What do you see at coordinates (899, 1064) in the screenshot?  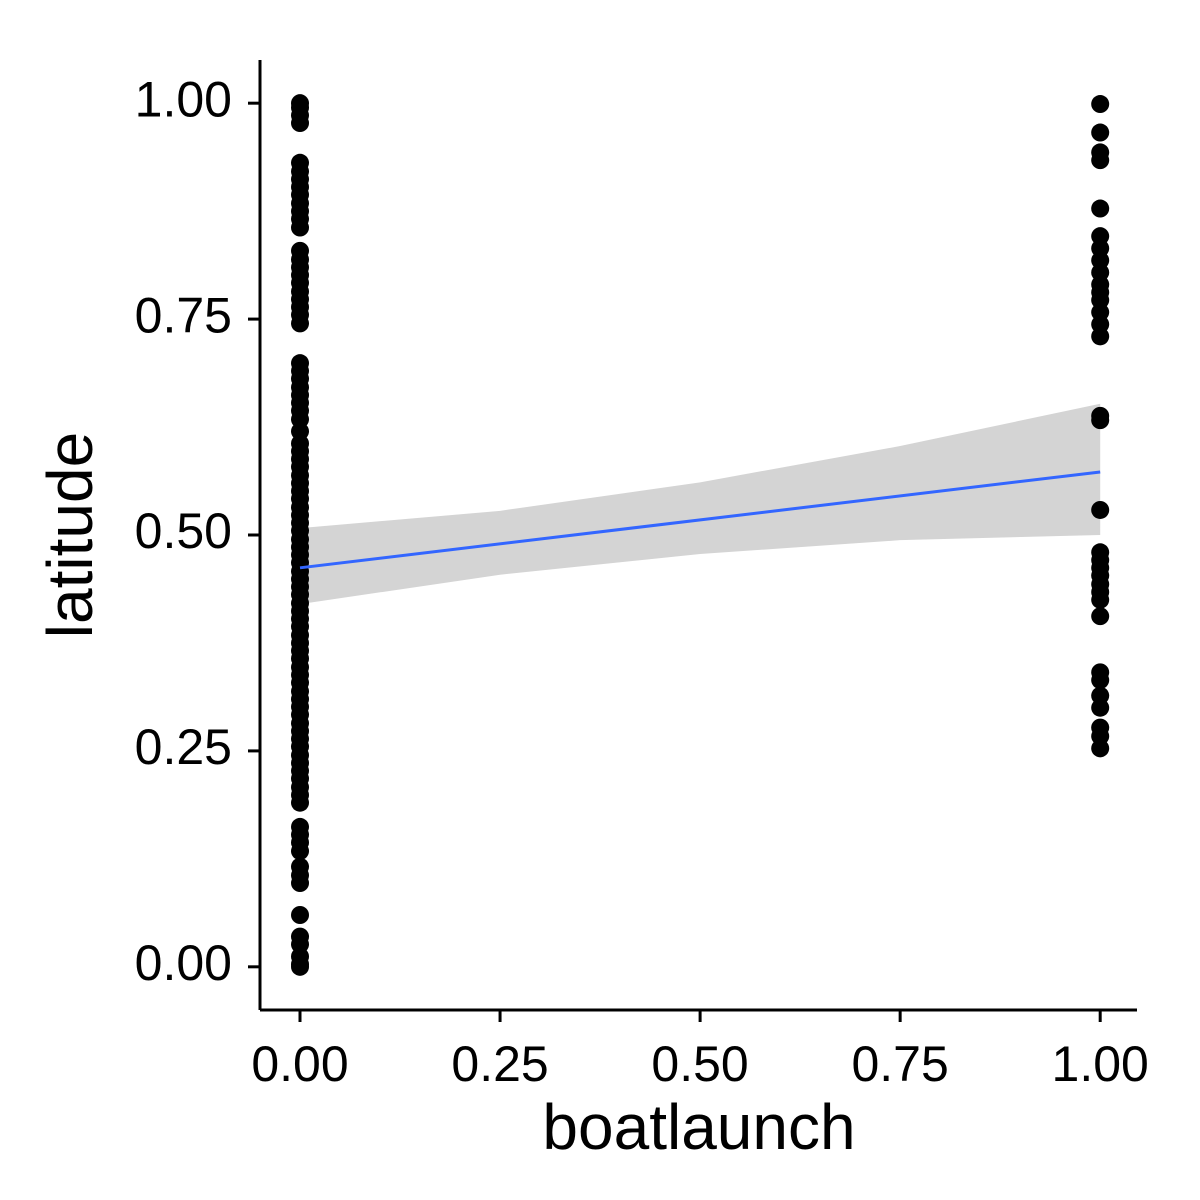 I see `x-tick-label: 0.75` at bounding box center [899, 1064].